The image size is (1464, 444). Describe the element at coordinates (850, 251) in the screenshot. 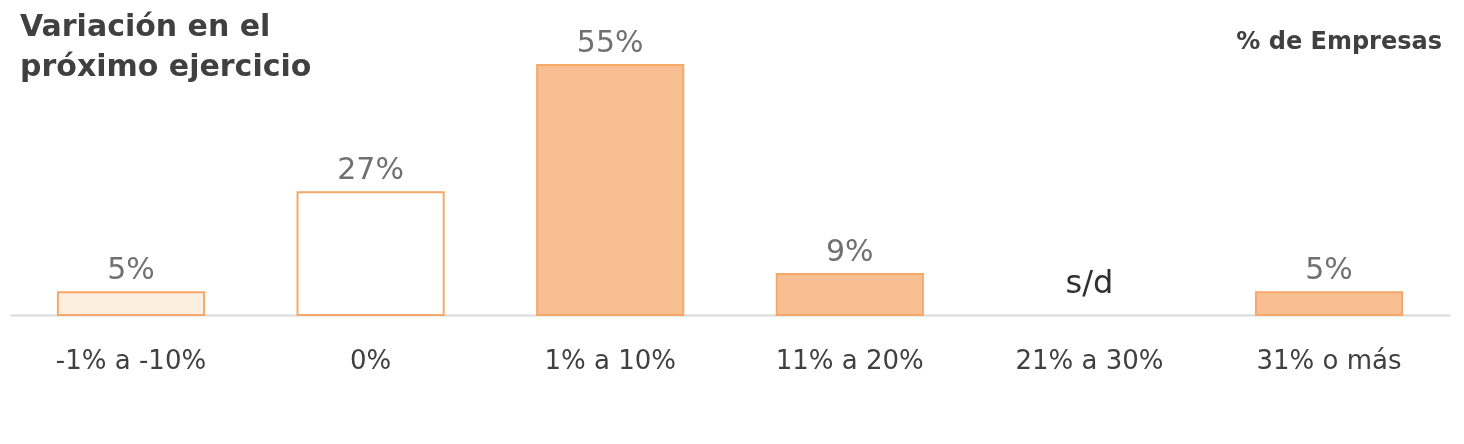

I see `data-label: 9%` at that location.